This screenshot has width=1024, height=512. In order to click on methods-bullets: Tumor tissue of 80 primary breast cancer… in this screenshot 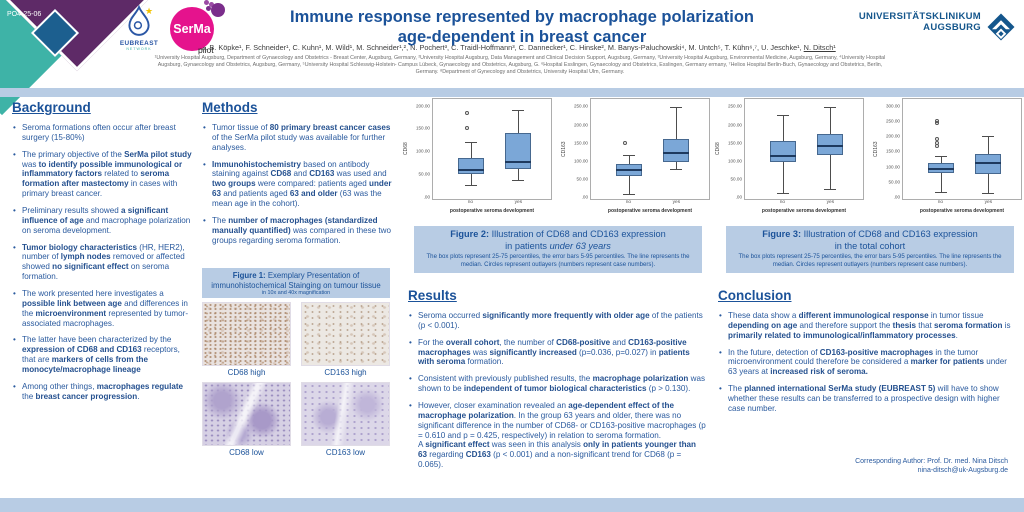, I will do `click(297, 184)`.